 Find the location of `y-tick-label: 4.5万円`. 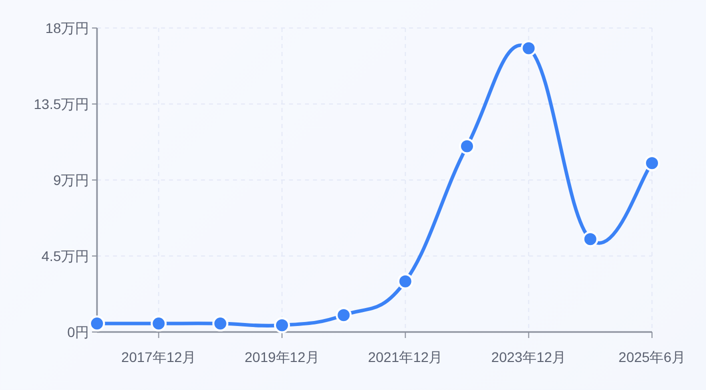

y-tick-label: 4.5万円 is located at coordinates (65, 256).